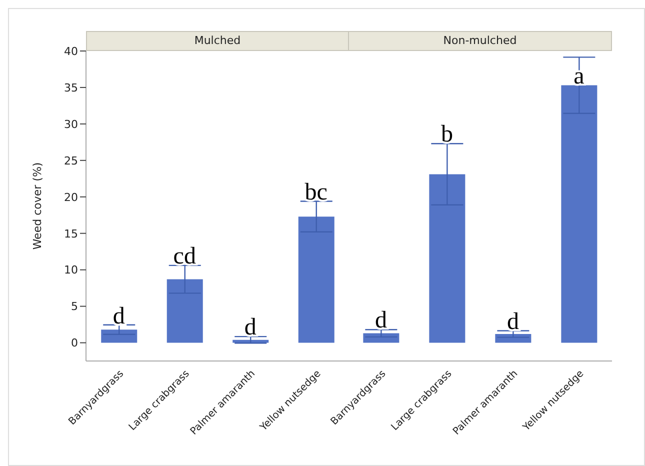  Describe the element at coordinates (184, 256) in the screenshot. I see `annotation: cd` at that location.